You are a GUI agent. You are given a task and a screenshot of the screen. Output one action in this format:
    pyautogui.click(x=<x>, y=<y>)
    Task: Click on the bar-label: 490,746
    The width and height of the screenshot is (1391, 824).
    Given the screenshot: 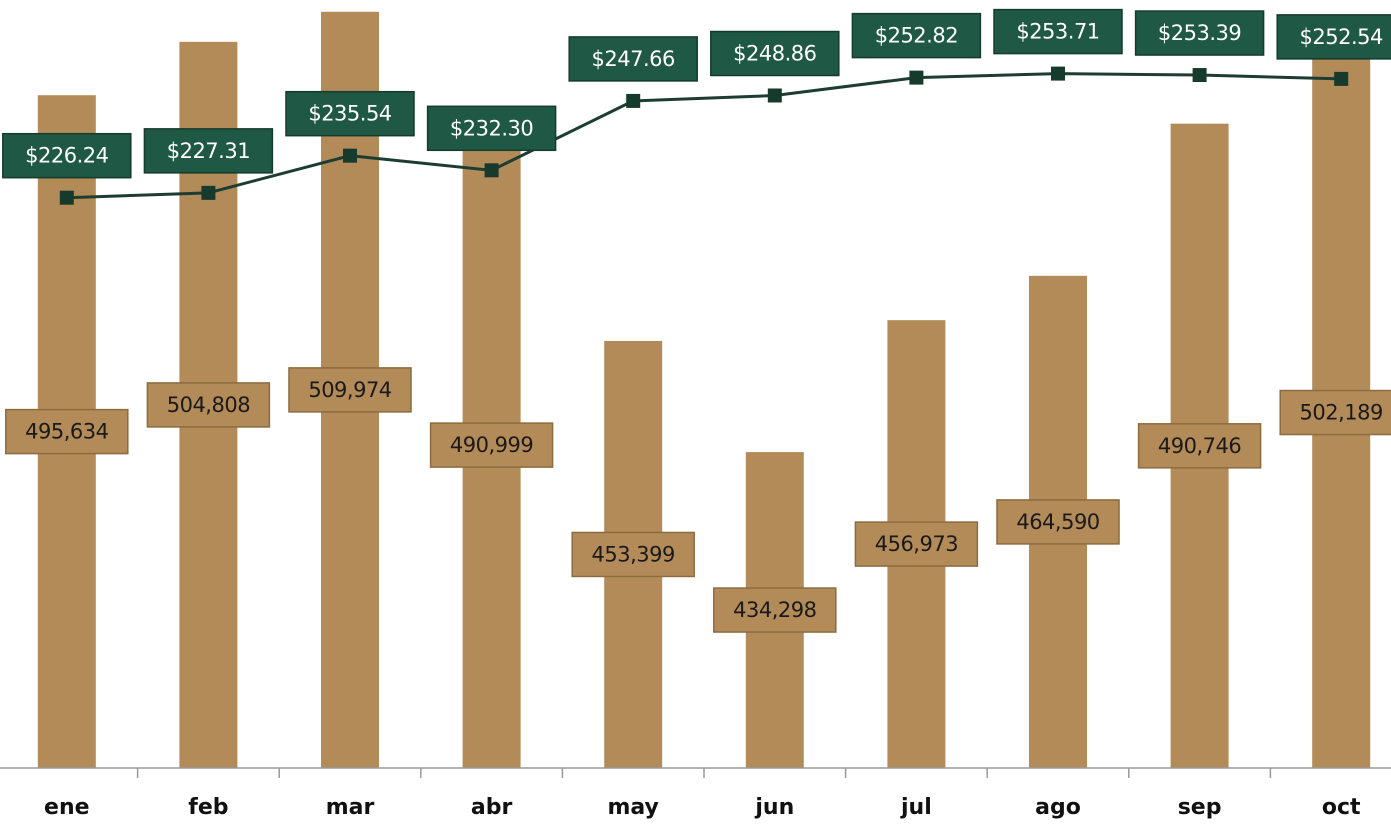 What is the action you would take?
    pyautogui.click(x=1199, y=446)
    